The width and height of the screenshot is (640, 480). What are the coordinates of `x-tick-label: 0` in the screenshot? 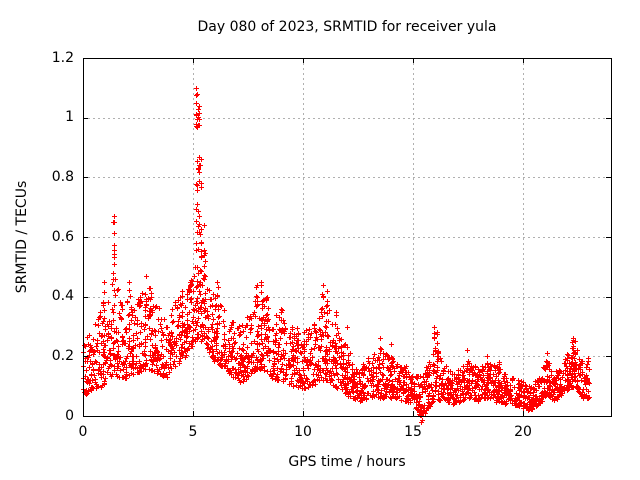 It's located at (83, 432).